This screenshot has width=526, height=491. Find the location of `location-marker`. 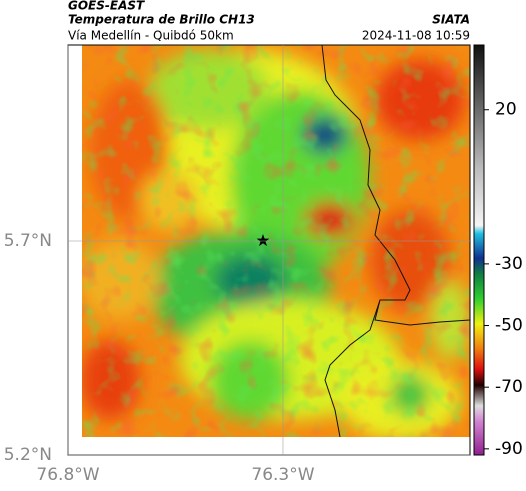

location-marker is located at coordinates (263, 240).